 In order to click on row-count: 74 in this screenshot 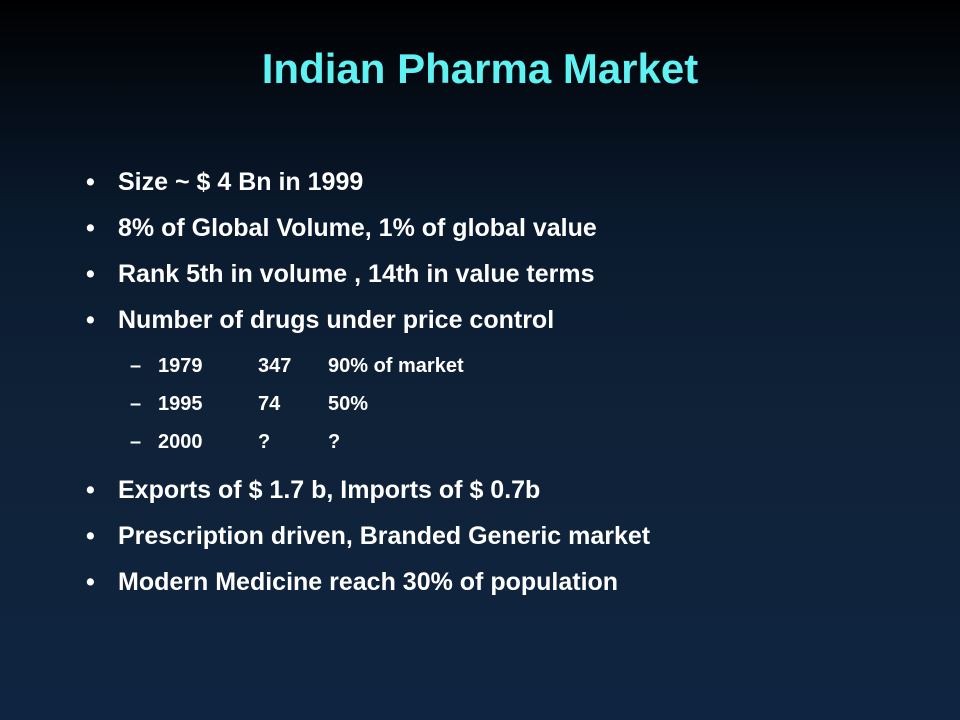, I will do `click(269, 404)`.